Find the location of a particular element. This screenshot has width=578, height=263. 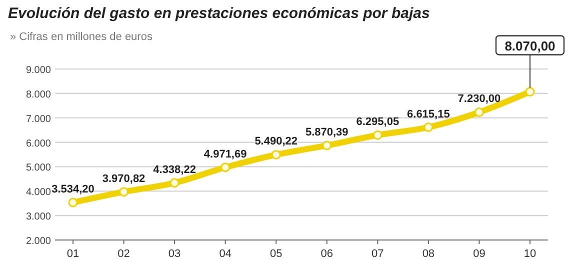

data-label: 6.295,05 is located at coordinates (378, 122).